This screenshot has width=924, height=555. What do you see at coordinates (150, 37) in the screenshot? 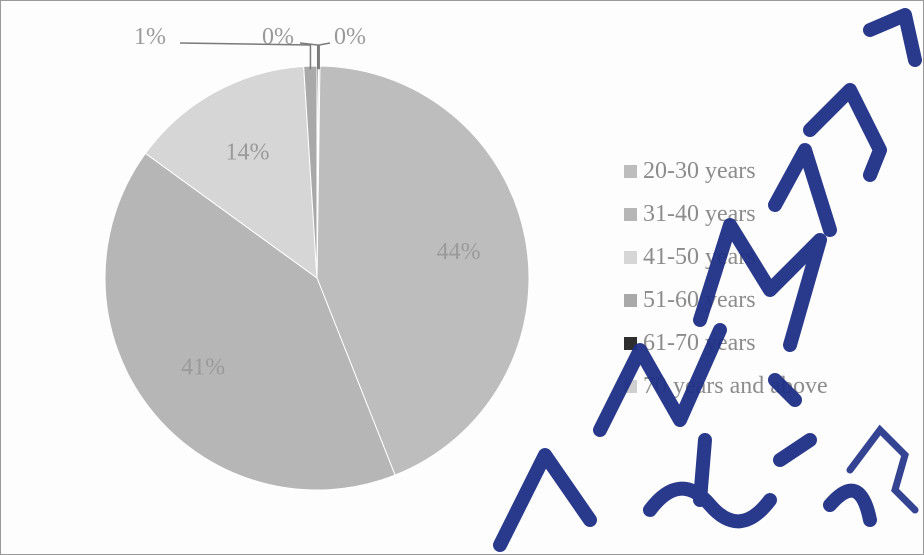
I see `data-label-4: 1%` at bounding box center [150, 37].